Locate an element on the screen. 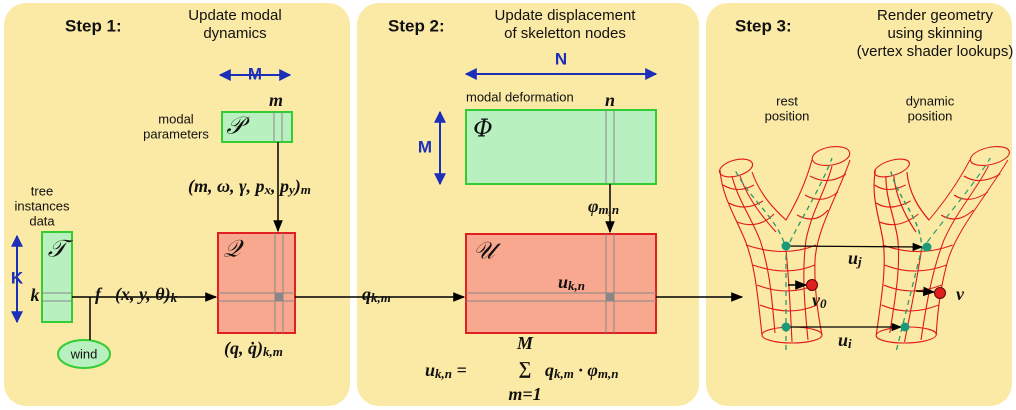 The height and width of the screenshot is (410, 1016). index: m is located at coordinates (276, 100).